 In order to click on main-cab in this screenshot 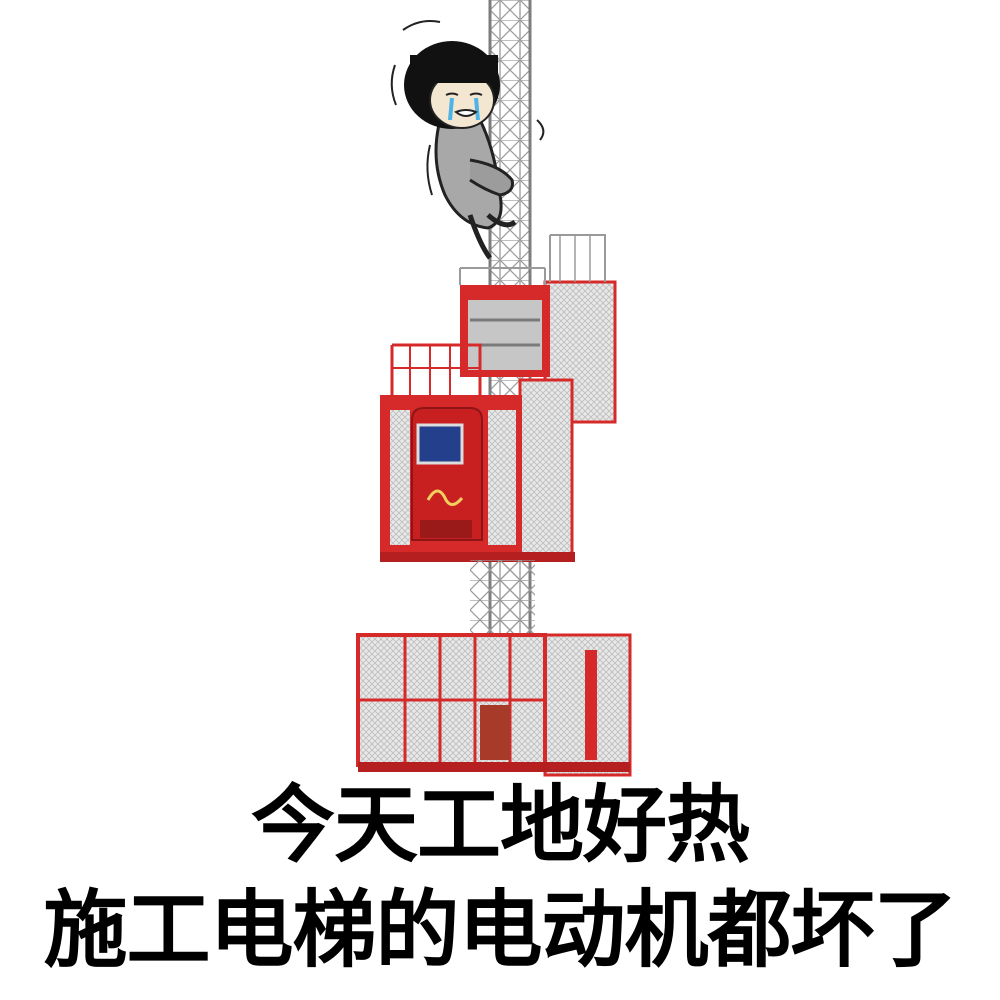, I will do `click(477, 452)`.